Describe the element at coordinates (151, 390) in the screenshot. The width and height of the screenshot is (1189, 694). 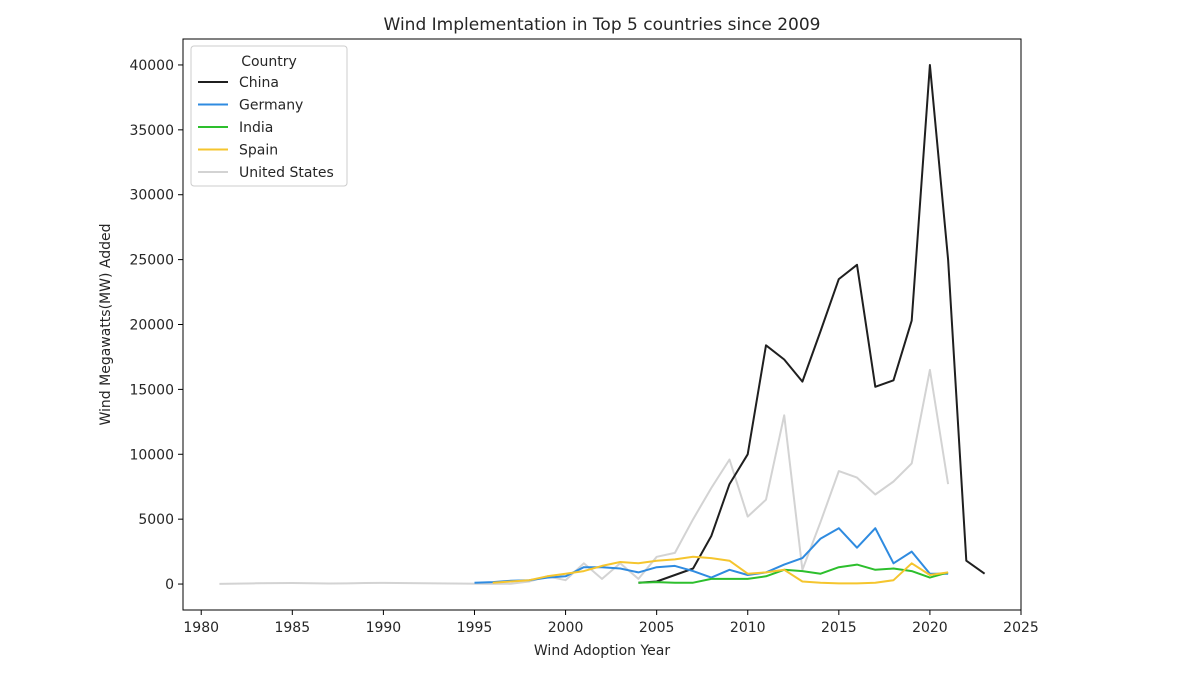
I see `y-tick-label: 15000` at that location.